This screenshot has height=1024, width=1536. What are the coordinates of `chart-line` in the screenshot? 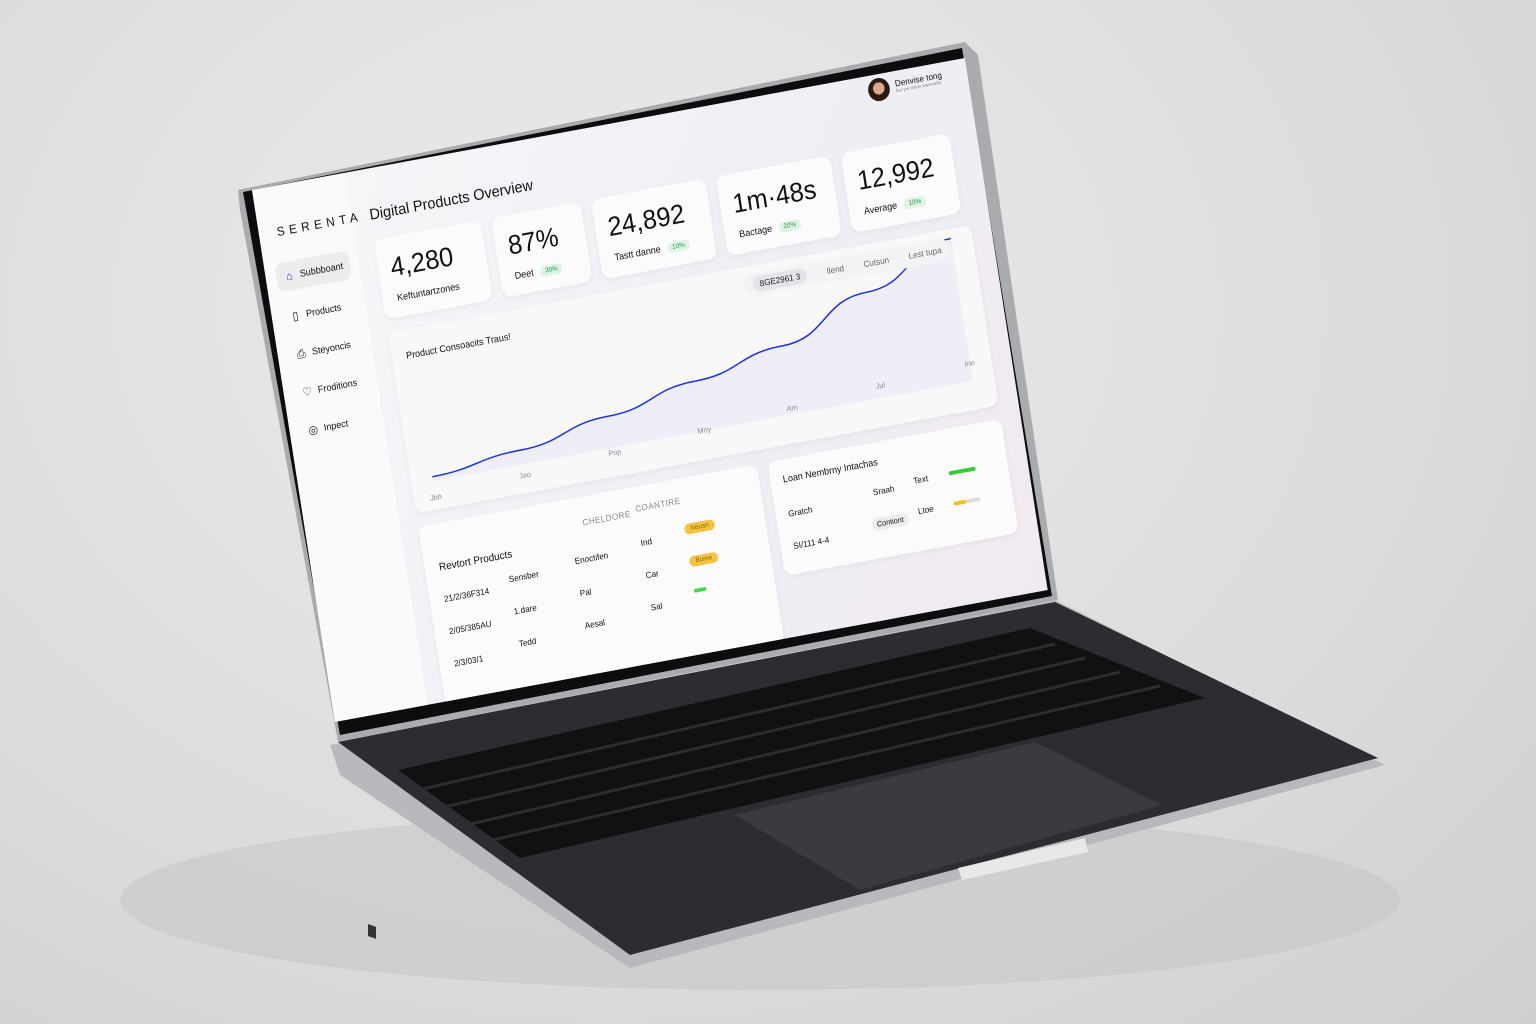 It's located at (691, 357).